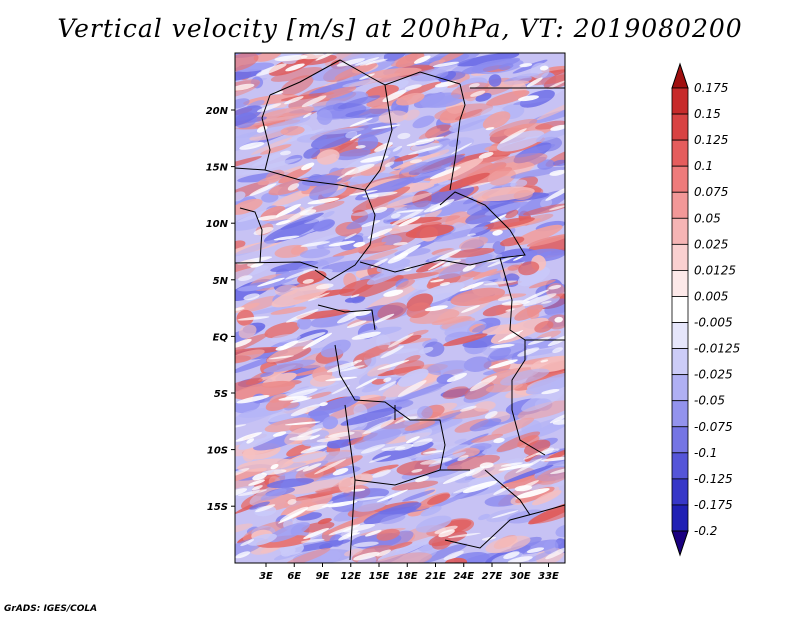 This screenshot has width=800, height=618. Describe the element at coordinates (711, 140) in the screenshot. I see `colorbar-label: 0.125` at that location.